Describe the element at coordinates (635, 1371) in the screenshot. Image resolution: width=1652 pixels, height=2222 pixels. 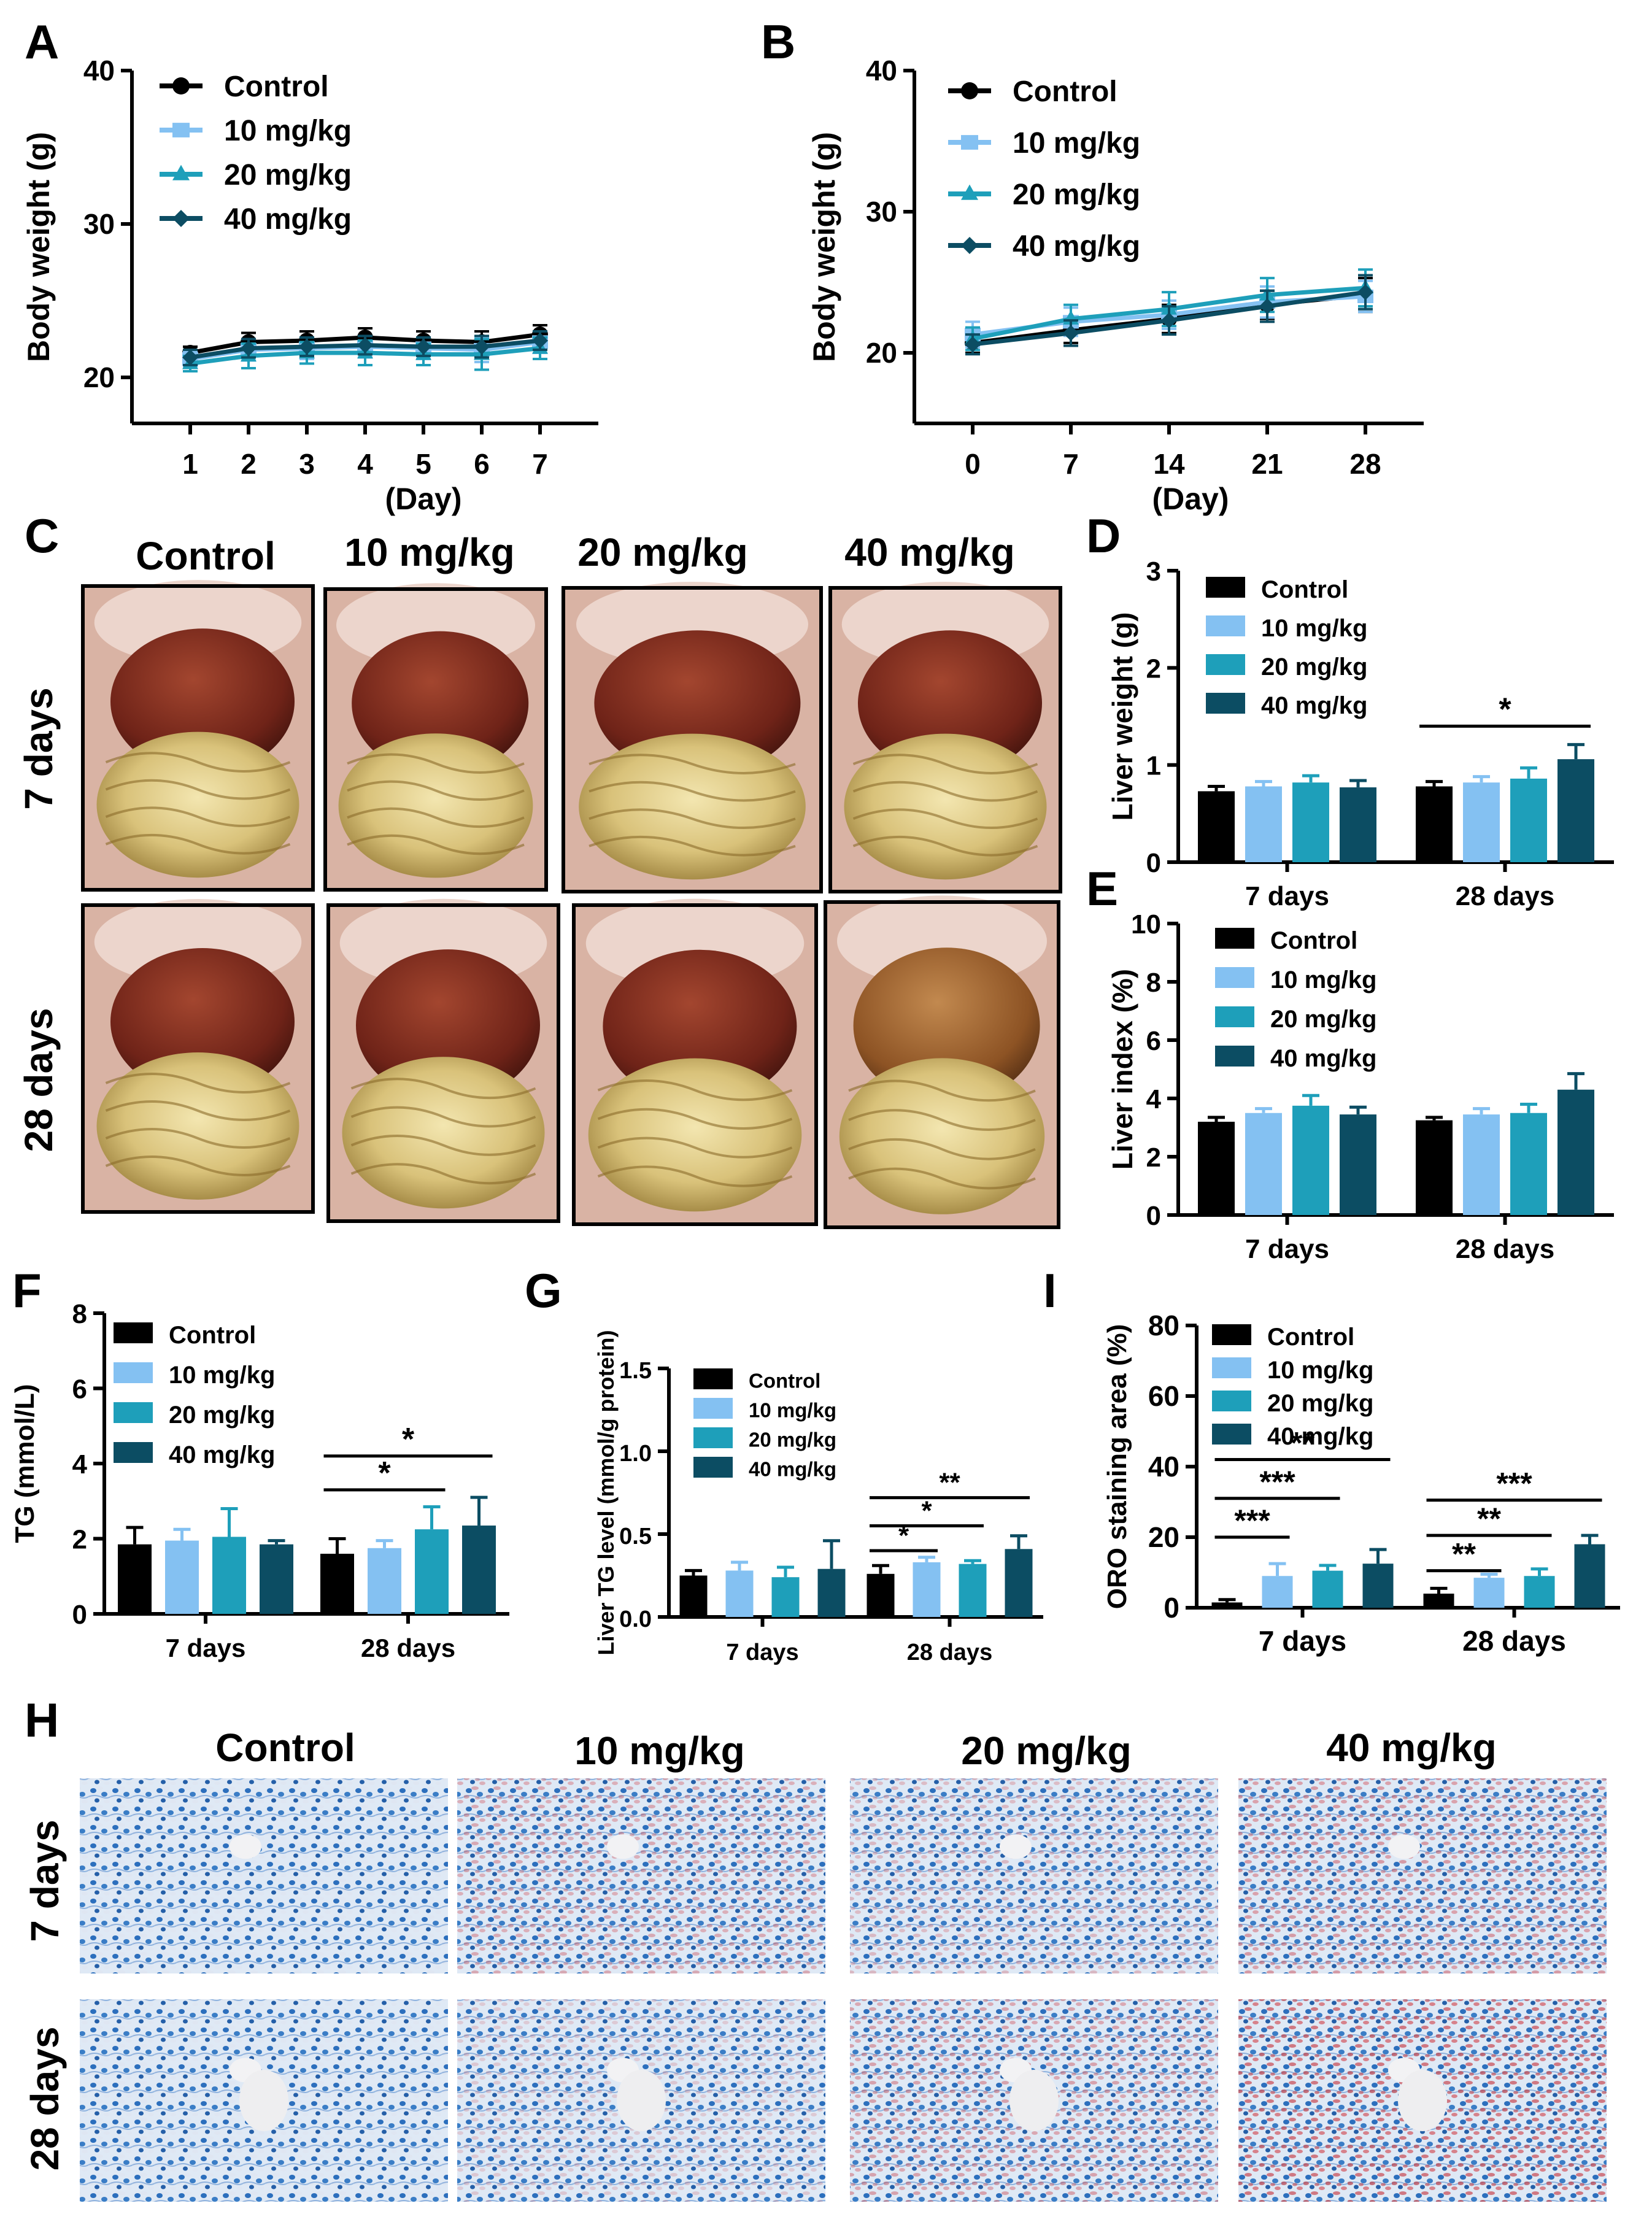
I see `y-tick-label: 1.5` at that location.